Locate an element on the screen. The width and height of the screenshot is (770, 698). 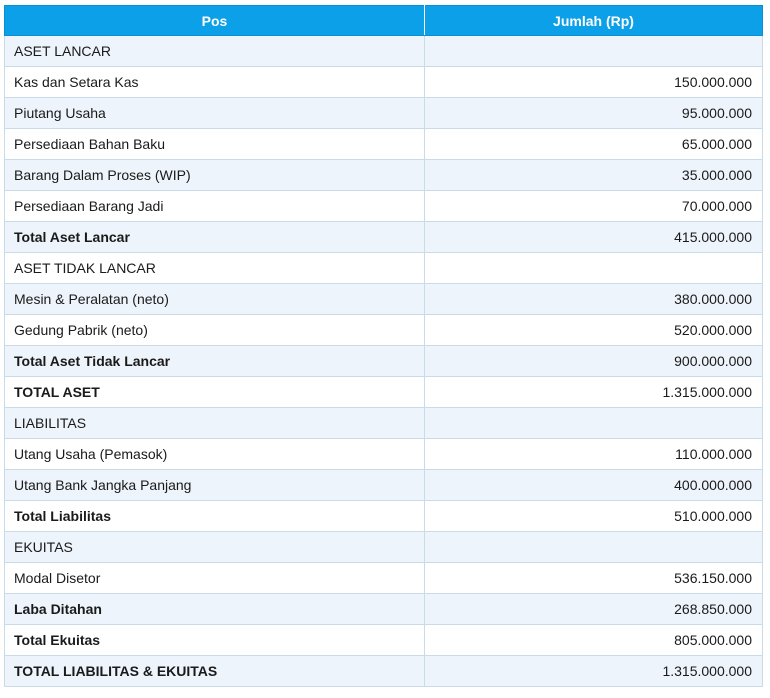
row-label: TOTAL ASET is located at coordinates (214, 392).